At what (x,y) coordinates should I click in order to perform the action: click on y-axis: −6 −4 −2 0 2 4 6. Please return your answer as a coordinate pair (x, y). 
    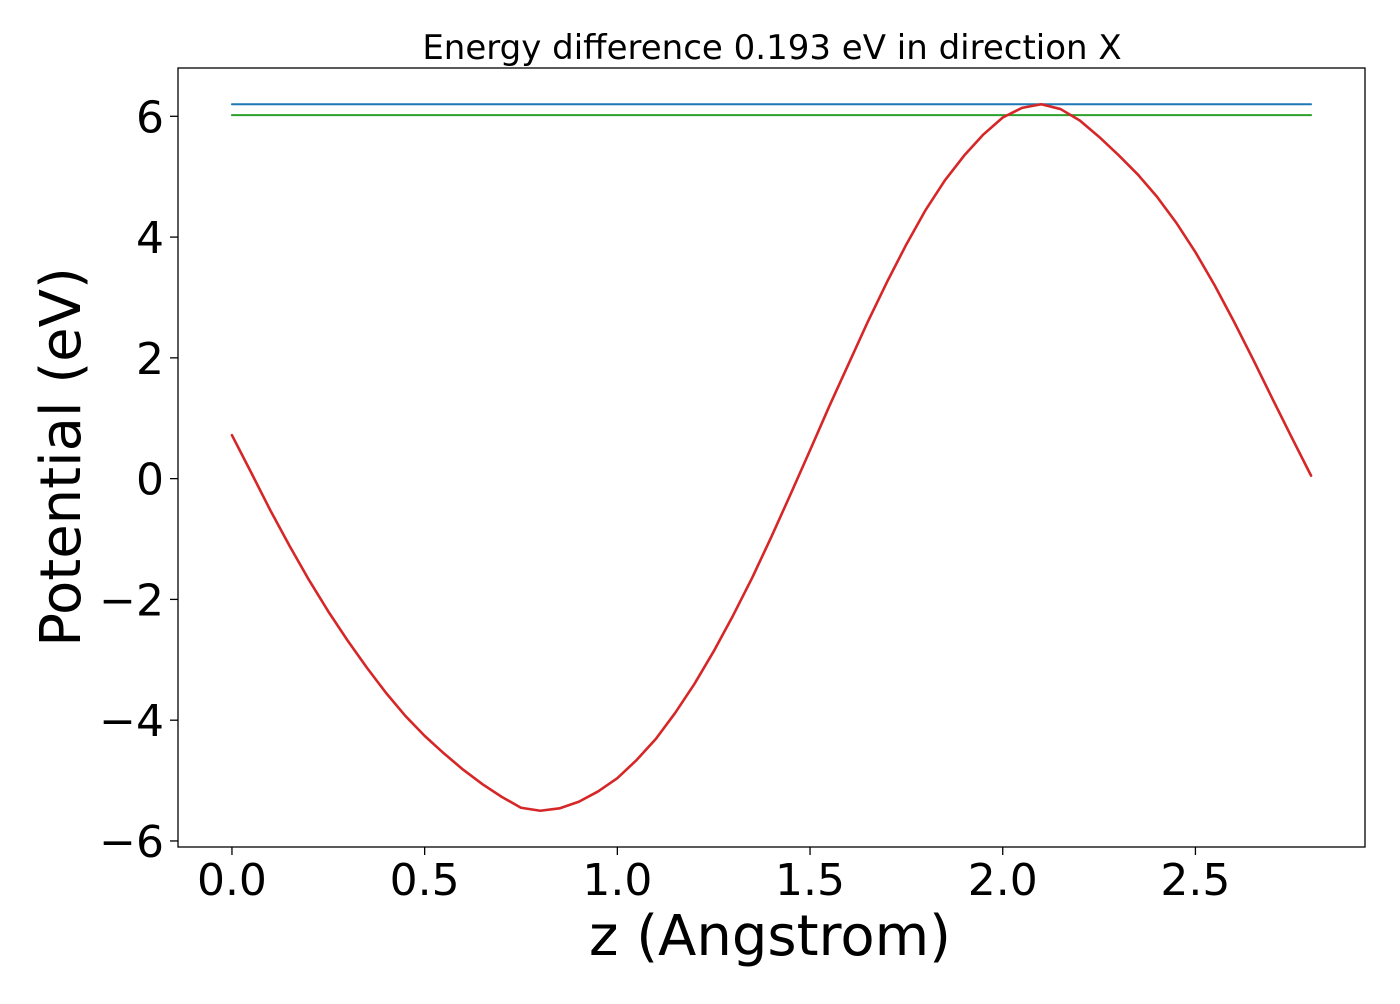
    Looking at the image, I should click on (138, 480).